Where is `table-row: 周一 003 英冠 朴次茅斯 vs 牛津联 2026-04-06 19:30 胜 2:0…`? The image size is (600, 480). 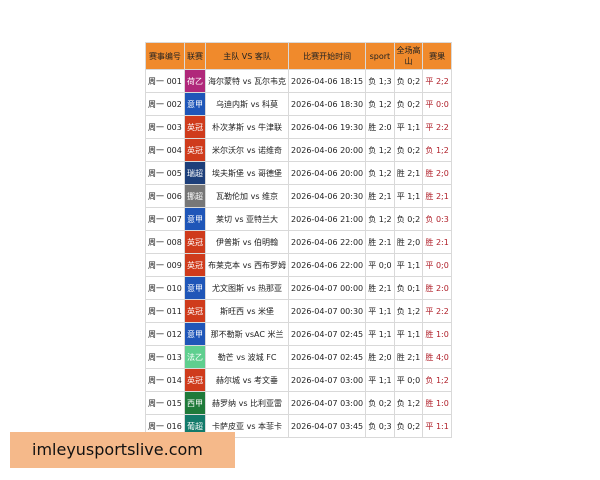 table-row: 周一 003 英冠 朴次茅斯 vs 牛津联 2026-04-06 19:30 胜 2:0… is located at coordinates (298, 127).